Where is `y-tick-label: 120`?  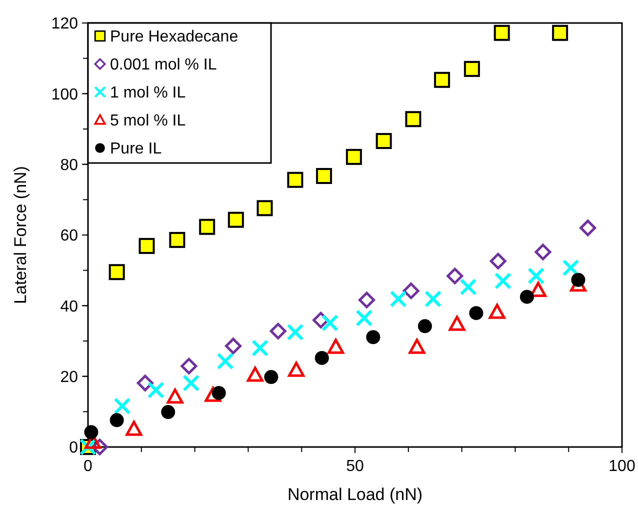 y-tick-label: 120 is located at coordinates (64, 24).